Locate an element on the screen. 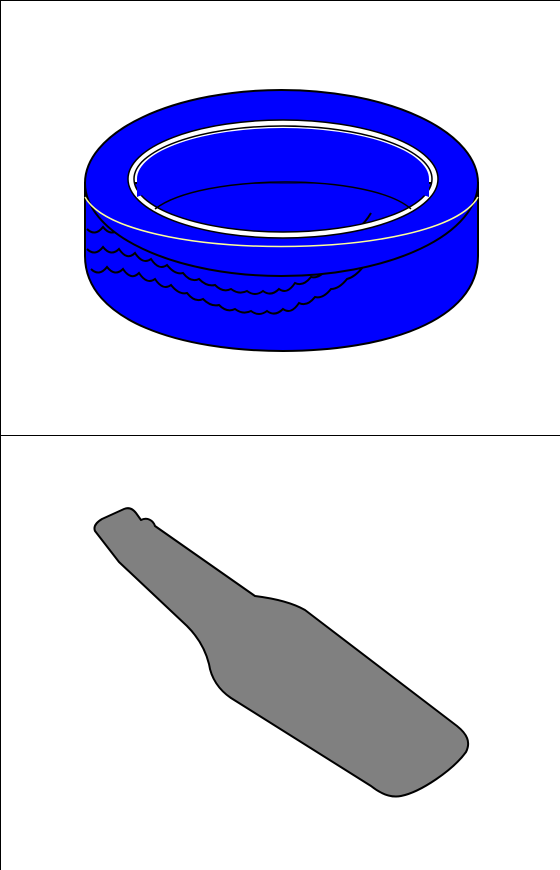 The height and width of the screenshot is (870, 560). tire-inner-wall is located at coordinates (283, 162).